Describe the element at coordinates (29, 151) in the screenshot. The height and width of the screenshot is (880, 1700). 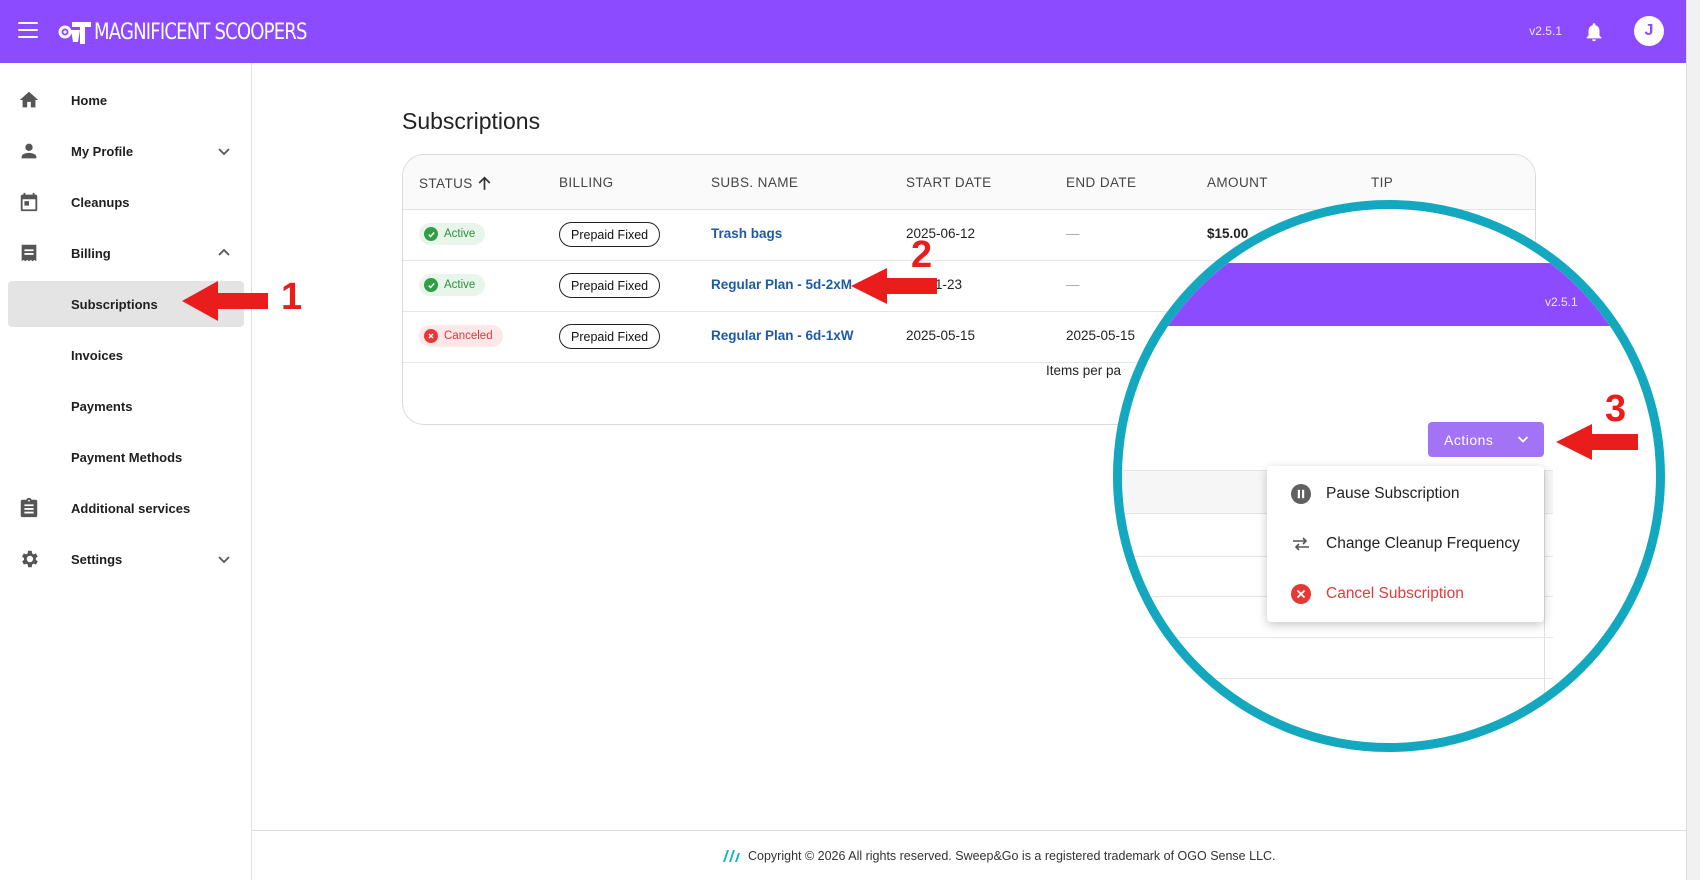
I see `person-icon` at that location.